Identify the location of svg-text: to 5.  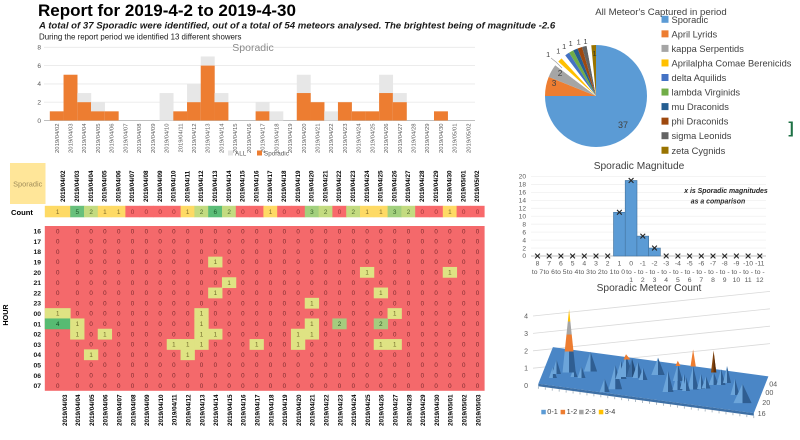
(561, 272).